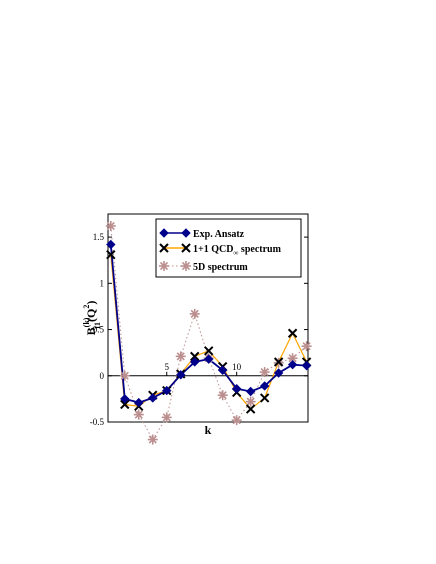 The height and width of the screenshot is (564, 436). I want to click on y-tick-label: -0.5, so click(97, 422).